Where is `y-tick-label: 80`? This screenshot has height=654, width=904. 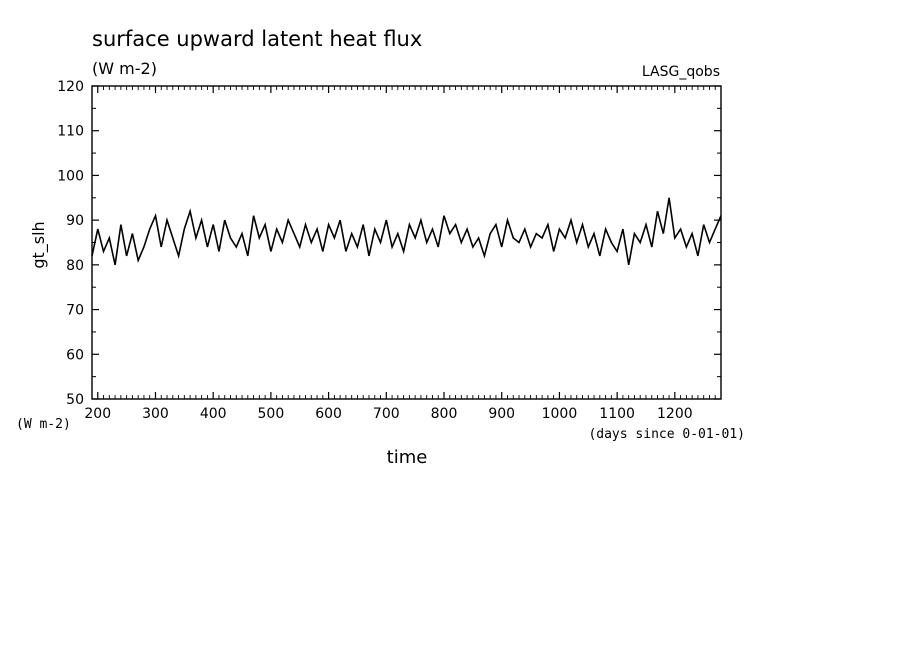 y-tick-label: 80 is located at coordinates (75, 266).